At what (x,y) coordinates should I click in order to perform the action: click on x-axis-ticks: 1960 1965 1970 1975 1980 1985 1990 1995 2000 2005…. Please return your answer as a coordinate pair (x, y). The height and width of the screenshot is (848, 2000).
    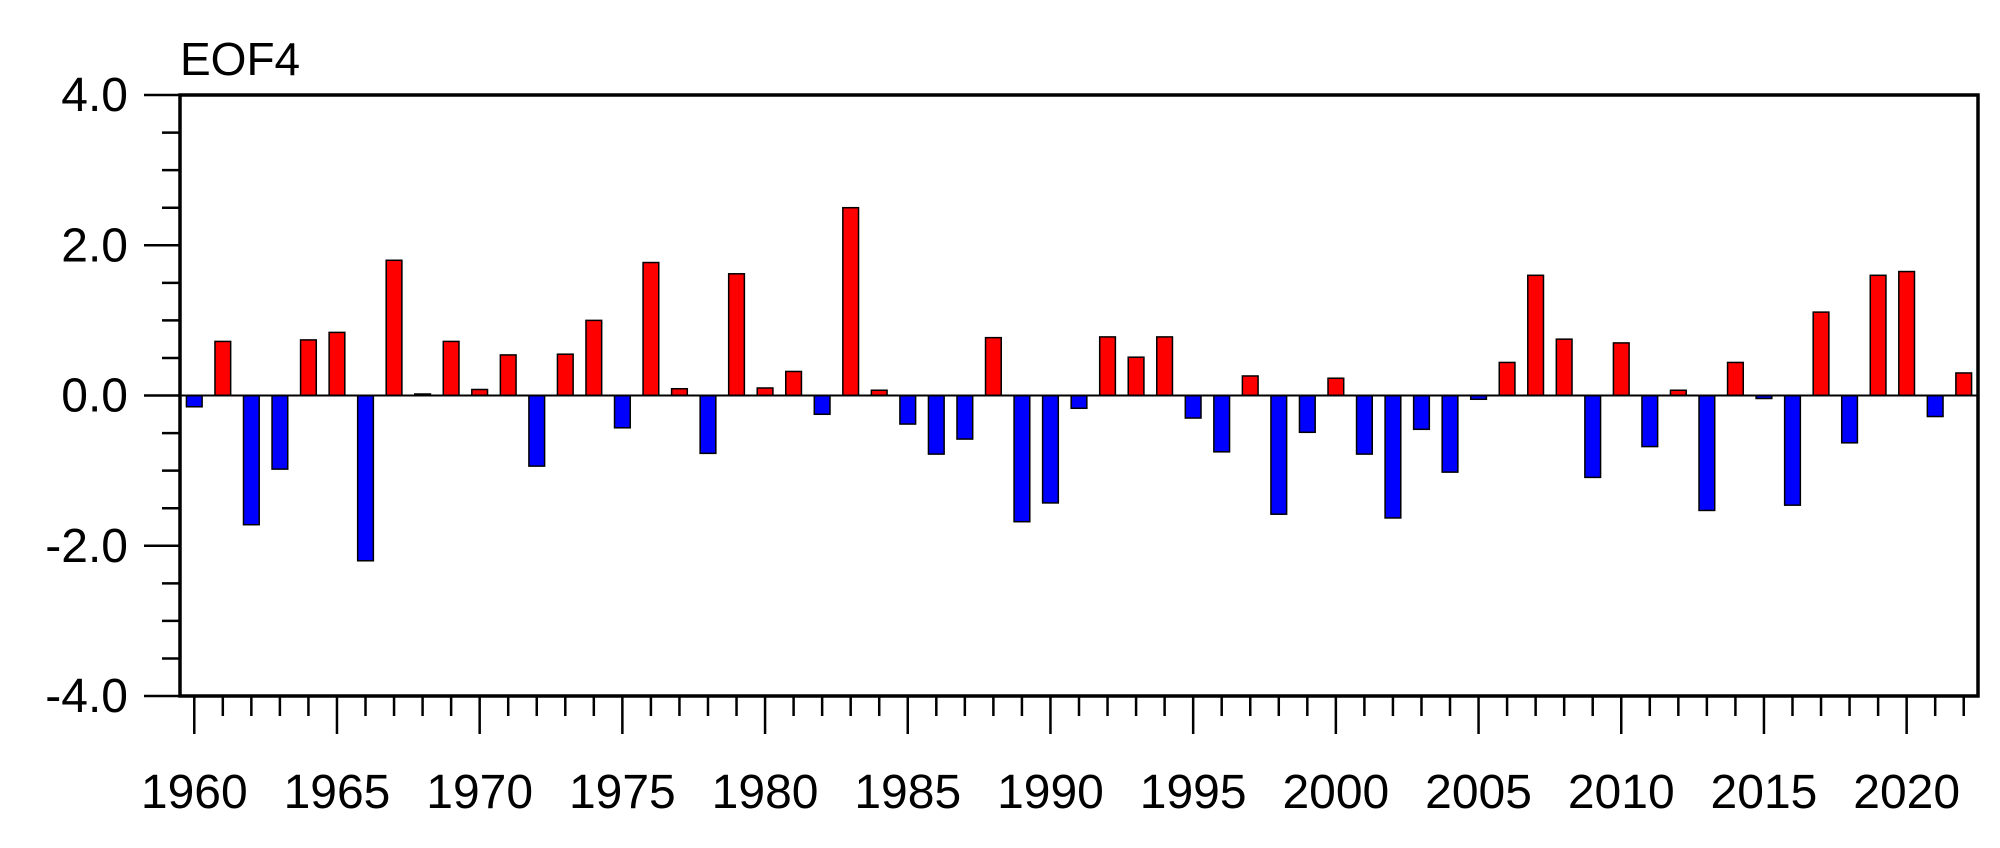
    Looking at the image, I should click on (1053, 757).